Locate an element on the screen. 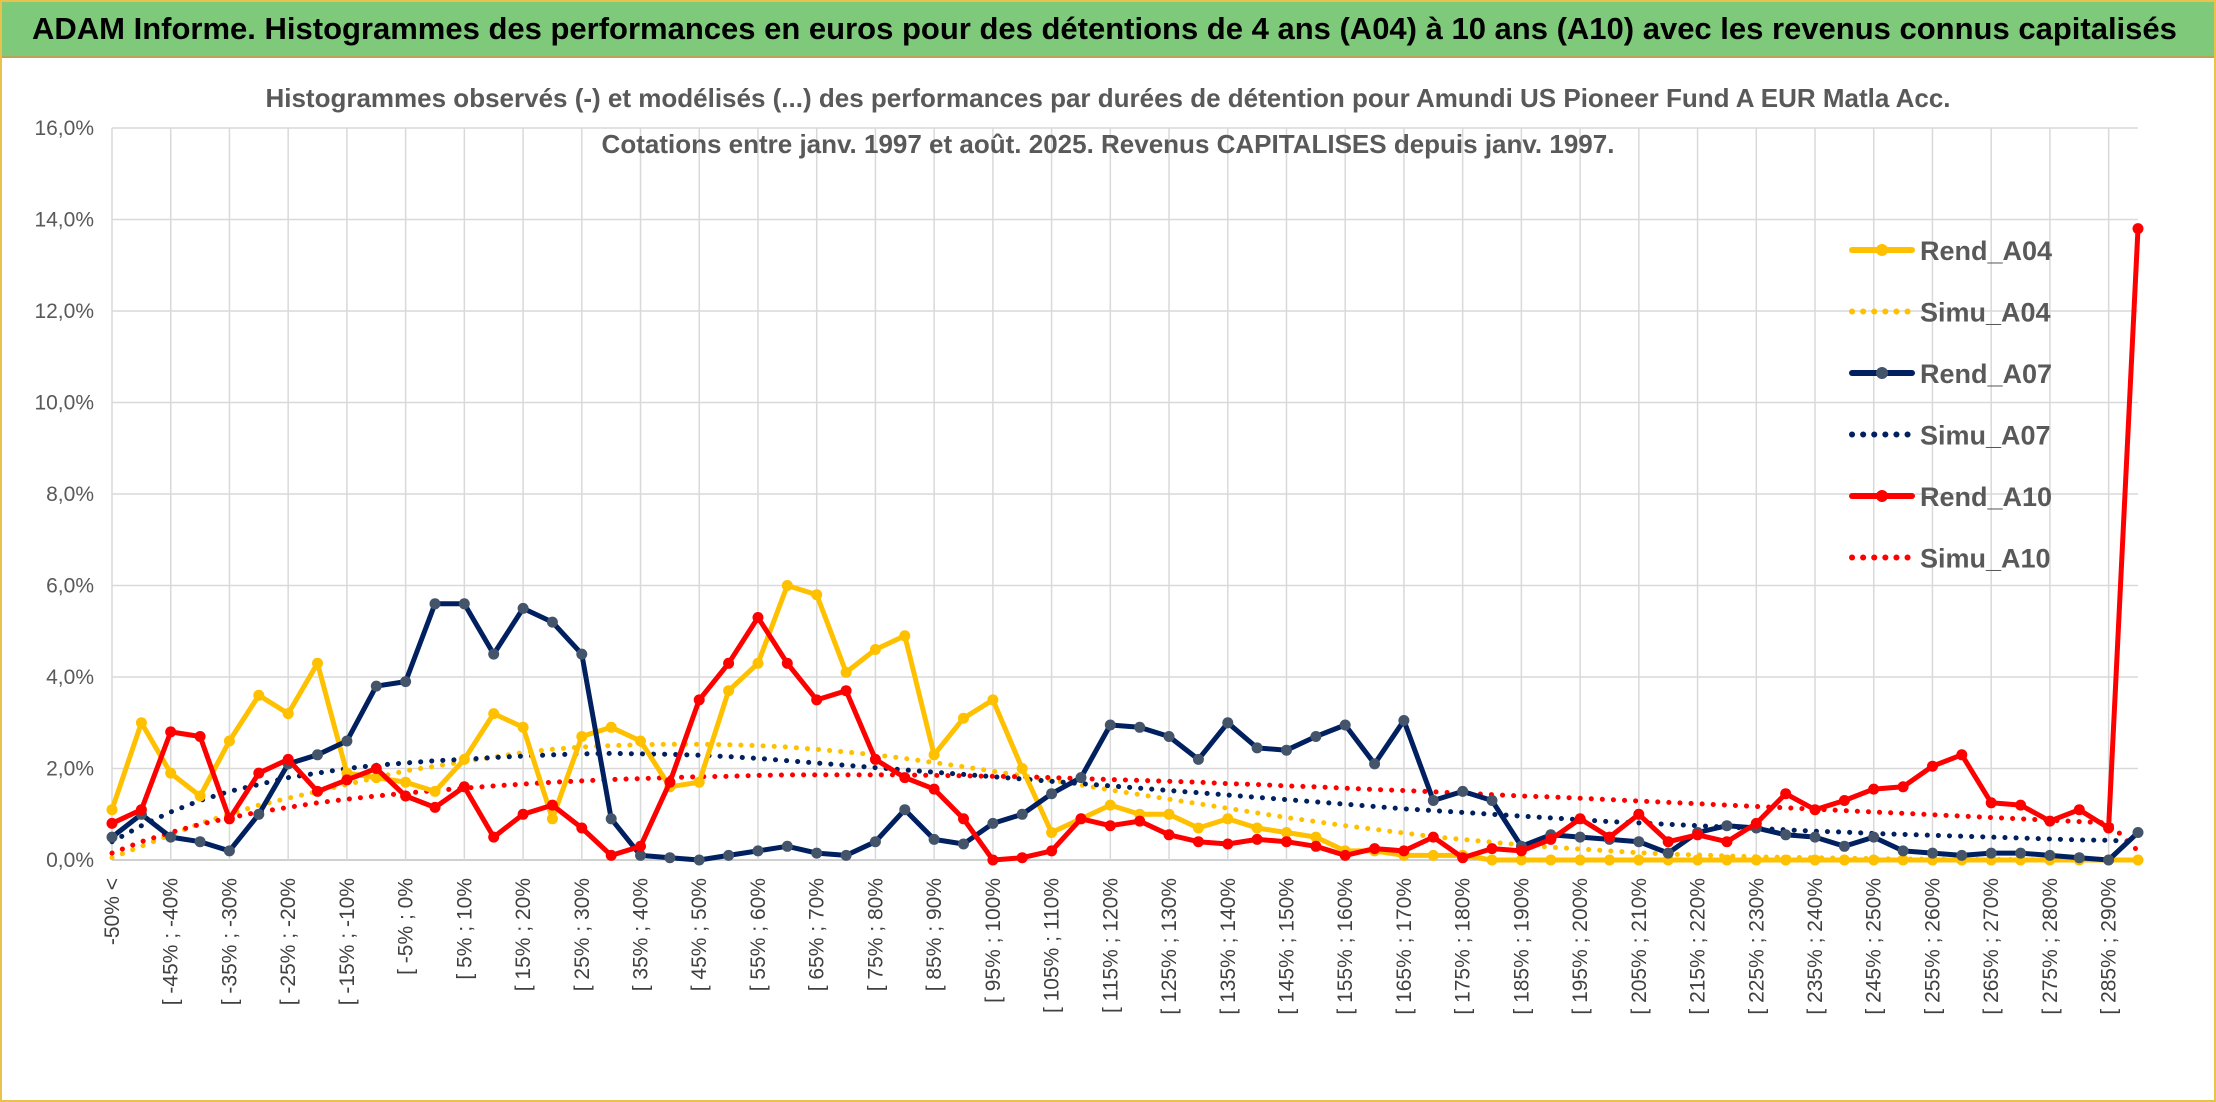 The image size is (2216, 1102). legend-label: Rend_A07 is located at coordinates (1986, 374).